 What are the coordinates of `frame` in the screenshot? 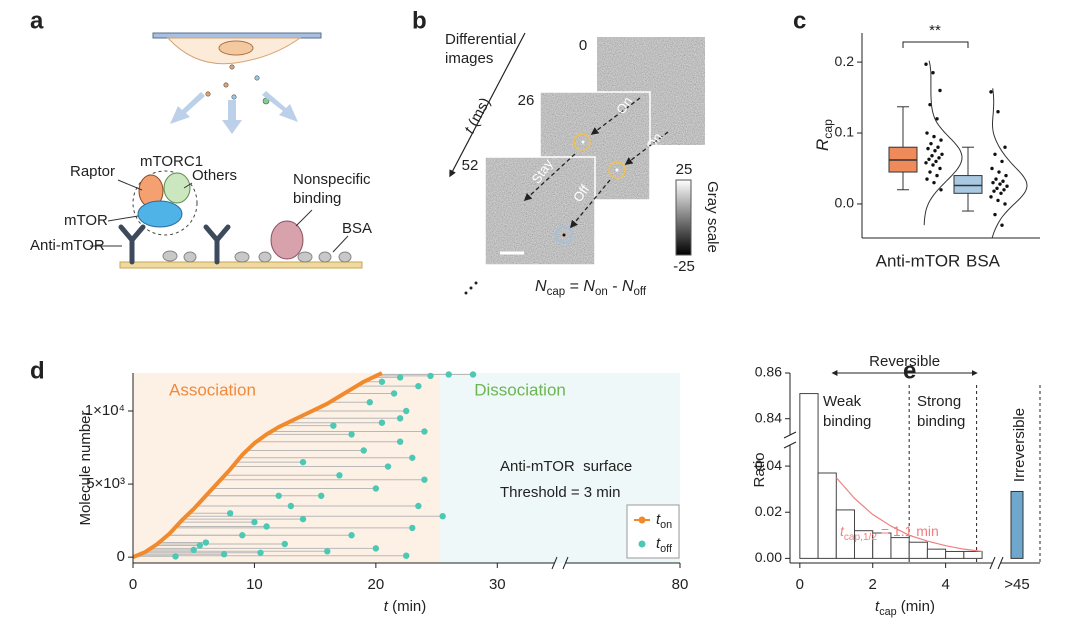 It's located at (540, 211).